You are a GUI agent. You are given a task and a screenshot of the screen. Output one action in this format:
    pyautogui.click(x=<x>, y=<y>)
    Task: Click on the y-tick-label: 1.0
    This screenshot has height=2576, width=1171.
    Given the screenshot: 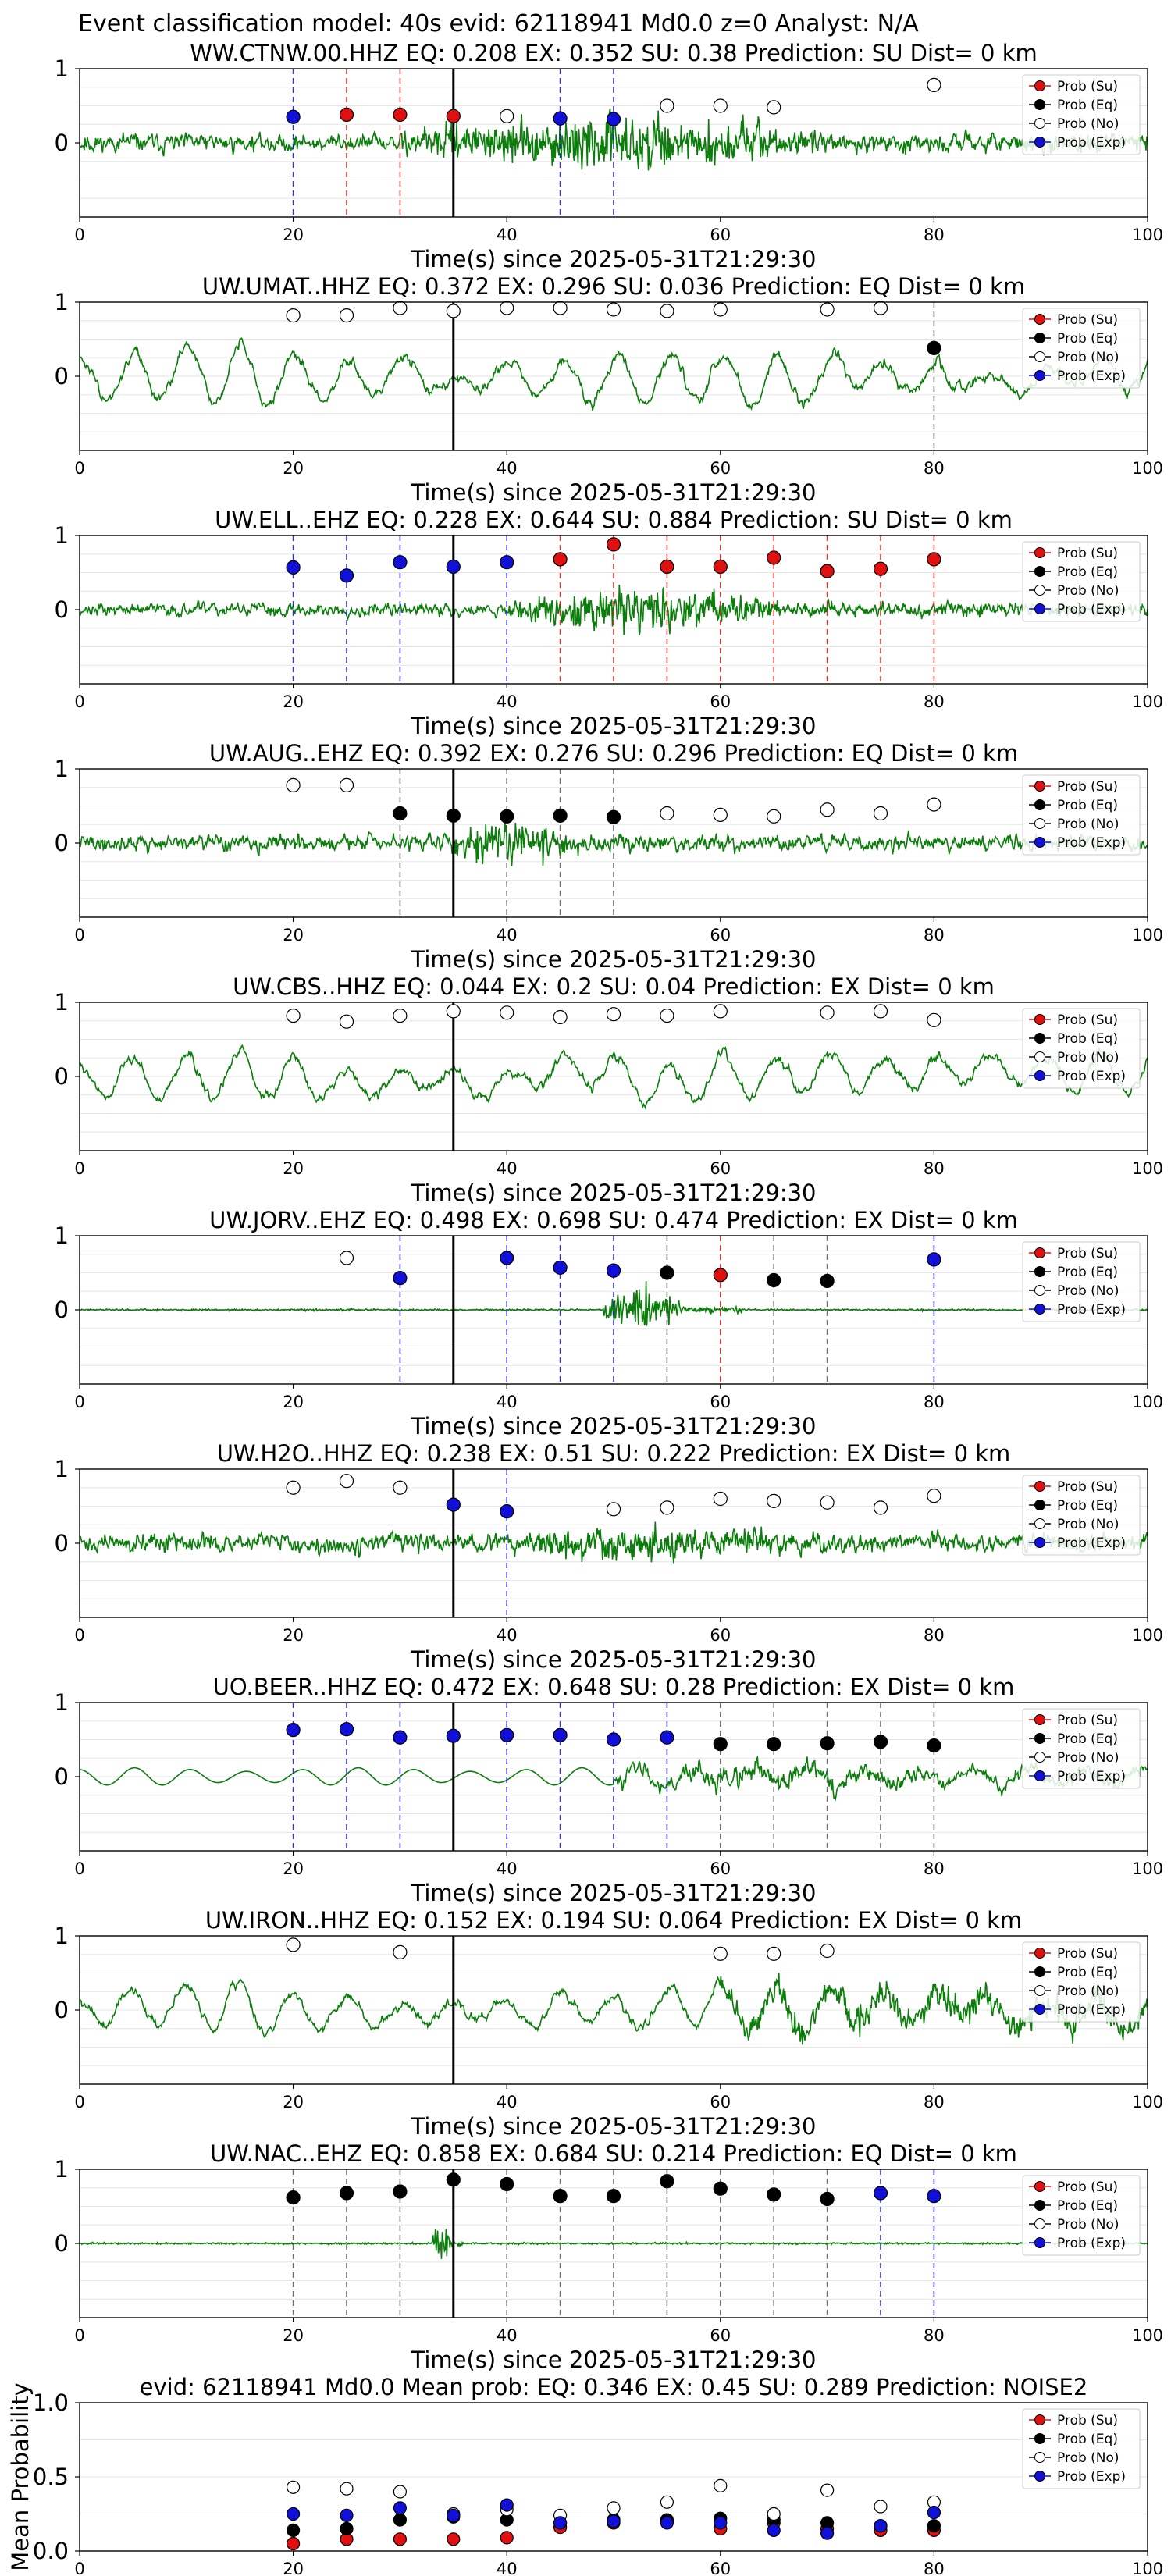 What is the action you would take?
    pyautogui.click(x=51, y=2402)
    